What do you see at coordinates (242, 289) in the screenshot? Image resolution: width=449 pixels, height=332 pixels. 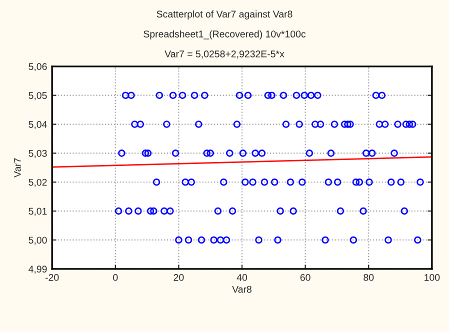 I see `x-axis-title: Var8` at bounding box center [242, 289].